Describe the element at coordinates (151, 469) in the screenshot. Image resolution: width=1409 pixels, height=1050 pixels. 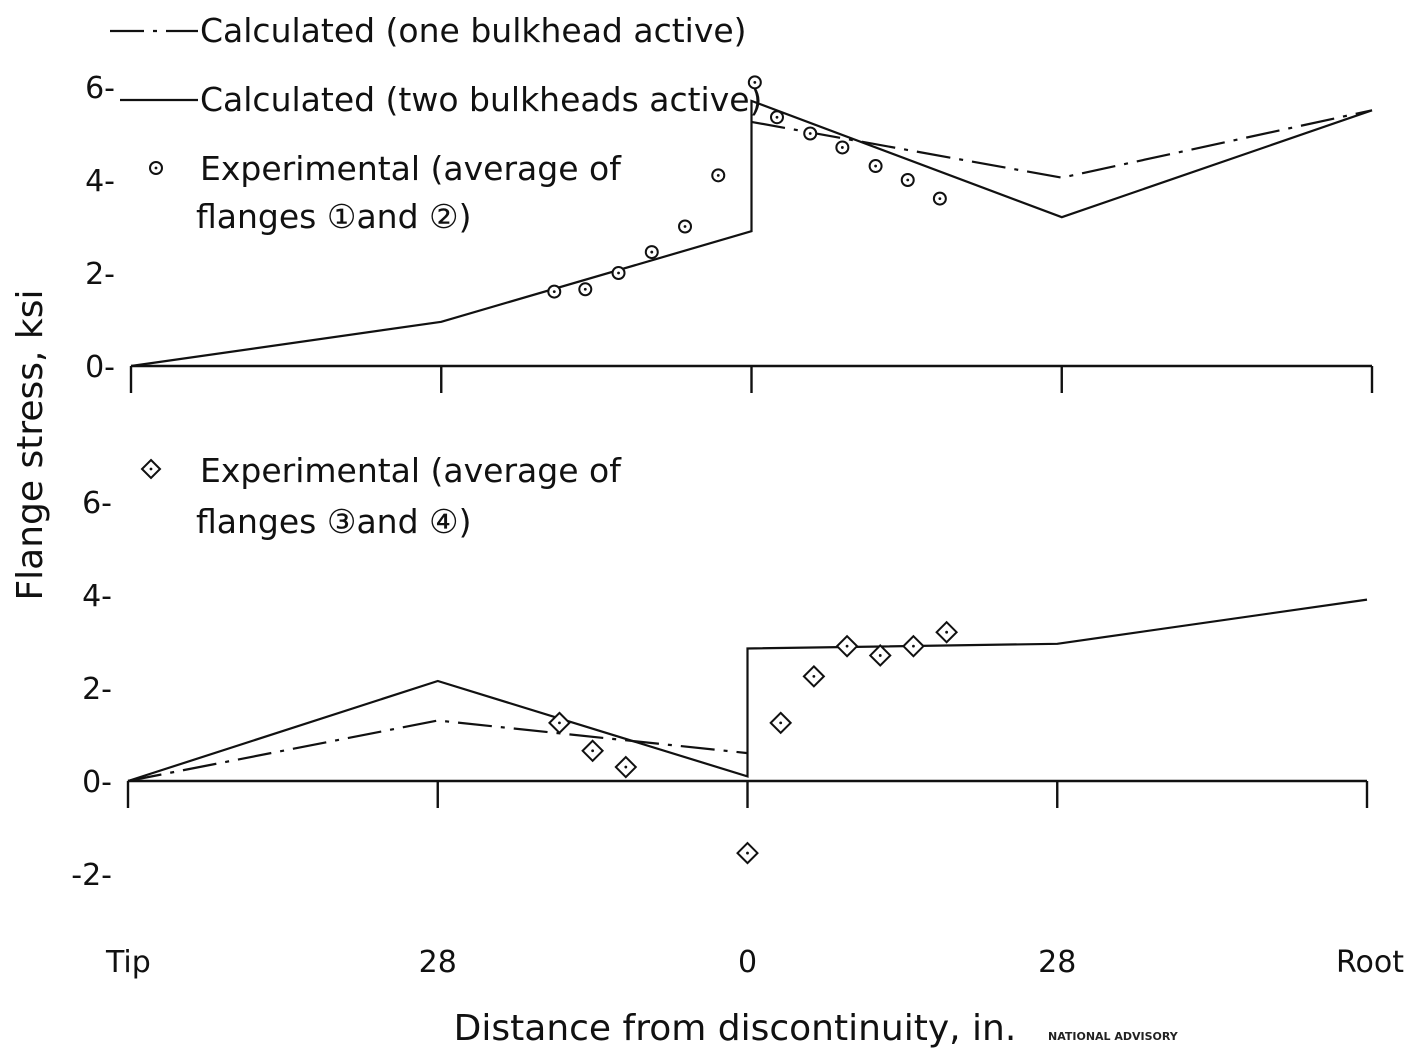
I see `legend-diamond-marker-dot` at that location.